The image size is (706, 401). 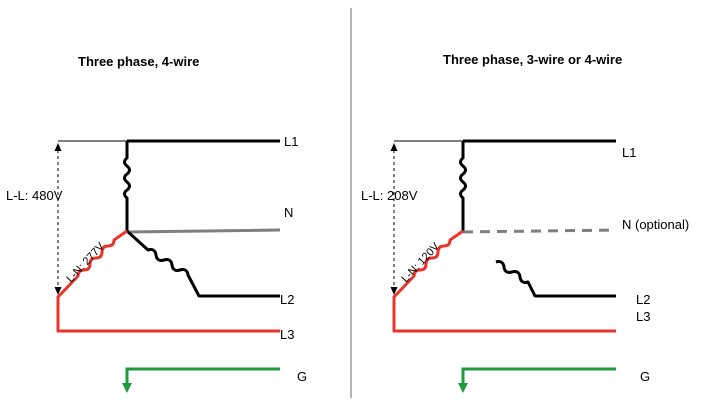 What do you see at coordinates (302, 376) in the screenshot?
I see `left-g-label: G` at bounding box center [302, 376].